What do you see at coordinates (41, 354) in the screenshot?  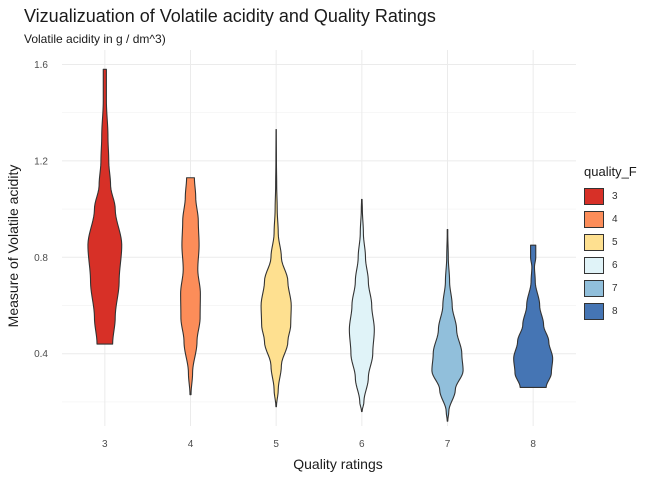 I see `y-tick-label: 0.4` at bounding box center [41, 354].